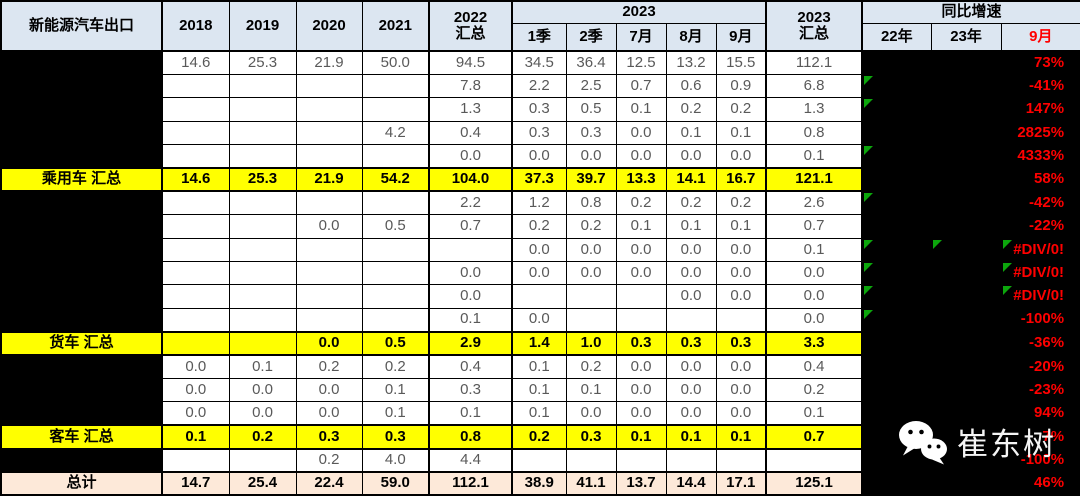 The width and height of the screenshot is (1080, 496). Describe the element at coordinates (691, 483) in the screenshot. I see `value-cell: 14.4` at that location.